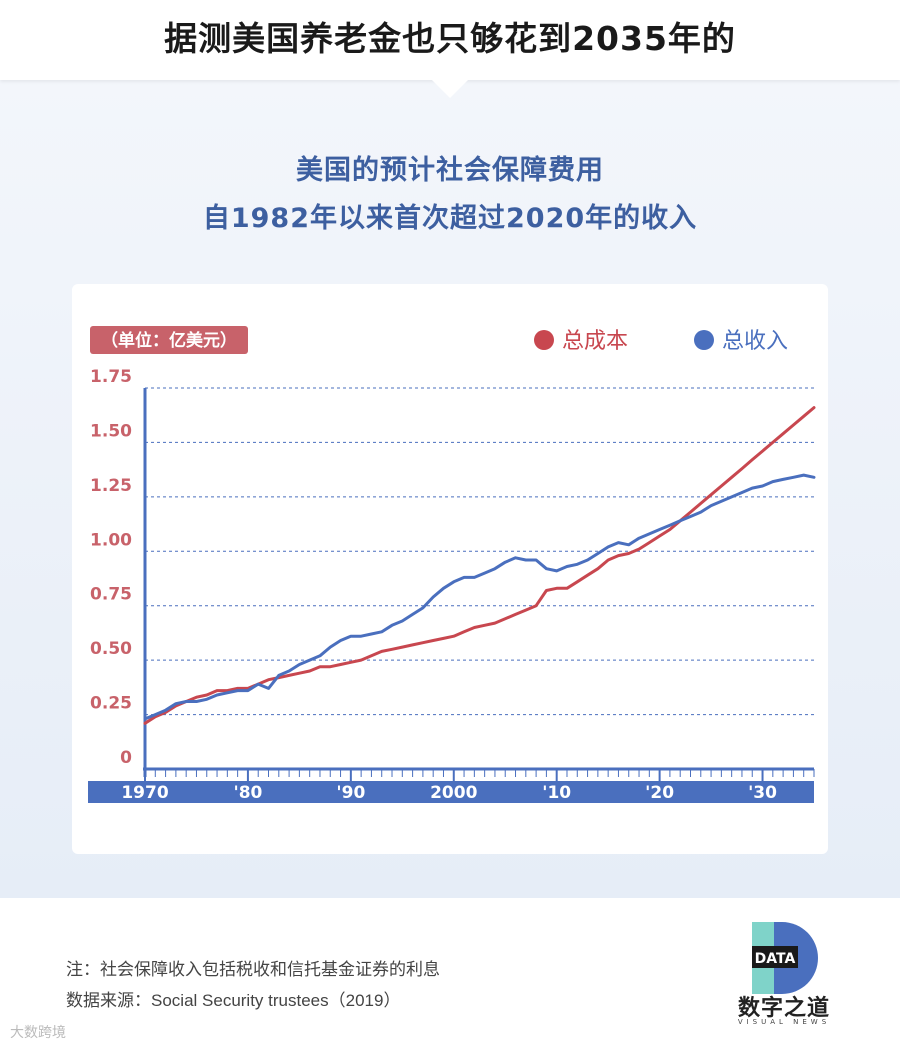  I want to click on legend-cost-swatch, so click(544, 340).